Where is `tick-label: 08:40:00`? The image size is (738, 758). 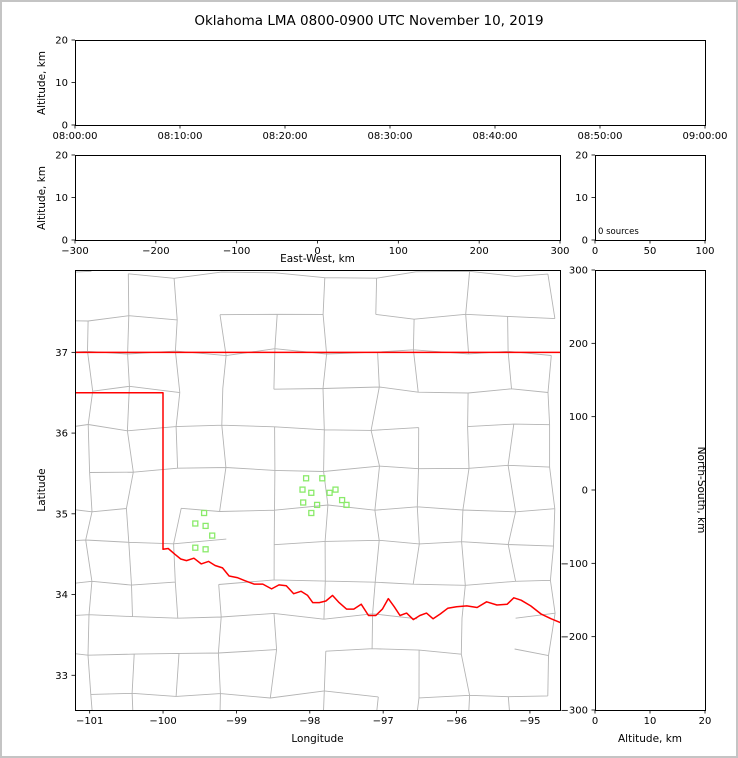
tick-label: 08:40:00 is located at coordinates (495, 136).